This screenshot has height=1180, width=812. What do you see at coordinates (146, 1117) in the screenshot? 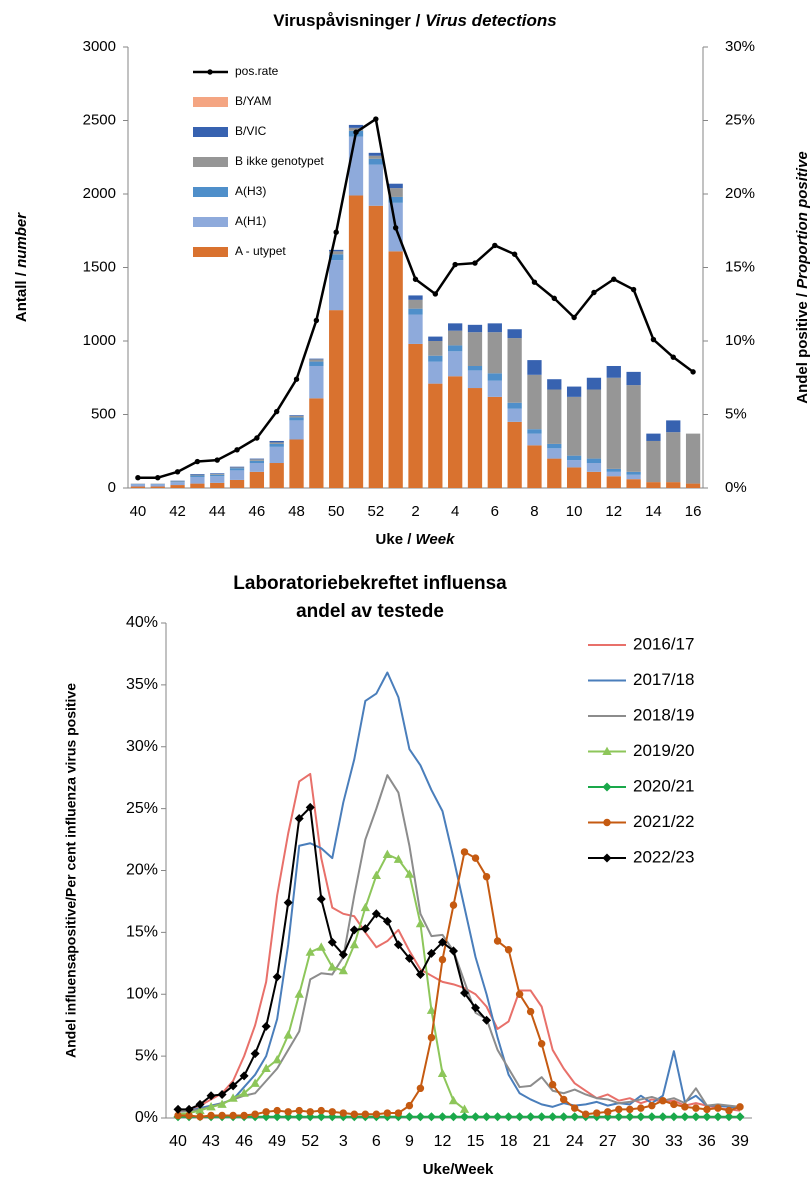
I see `y-tick-label: 0%` at bounding box center [146, 1117].